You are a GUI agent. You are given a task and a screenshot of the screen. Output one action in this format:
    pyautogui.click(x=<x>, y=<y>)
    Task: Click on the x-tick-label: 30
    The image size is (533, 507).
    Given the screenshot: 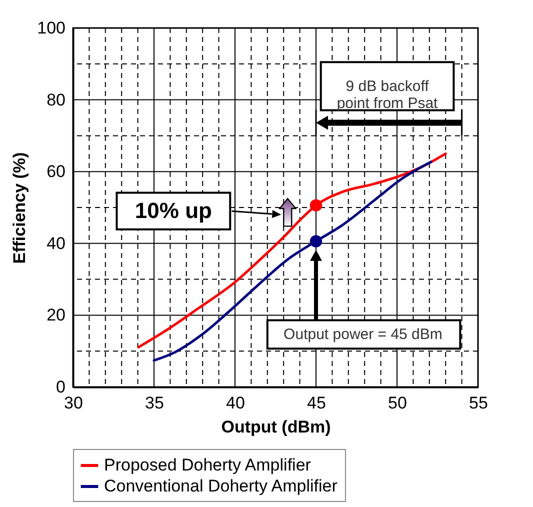 What is the action you would take?
    pyautogui.click(x=73, y=403)
    